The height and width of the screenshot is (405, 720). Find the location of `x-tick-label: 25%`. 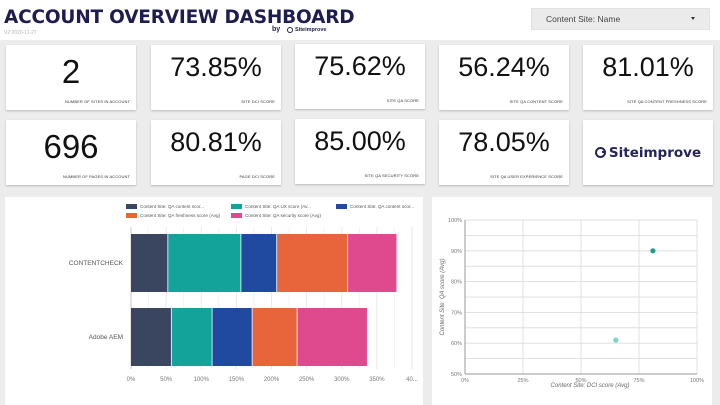

x-tick-label: 25% is located at coordinates (522, 381).